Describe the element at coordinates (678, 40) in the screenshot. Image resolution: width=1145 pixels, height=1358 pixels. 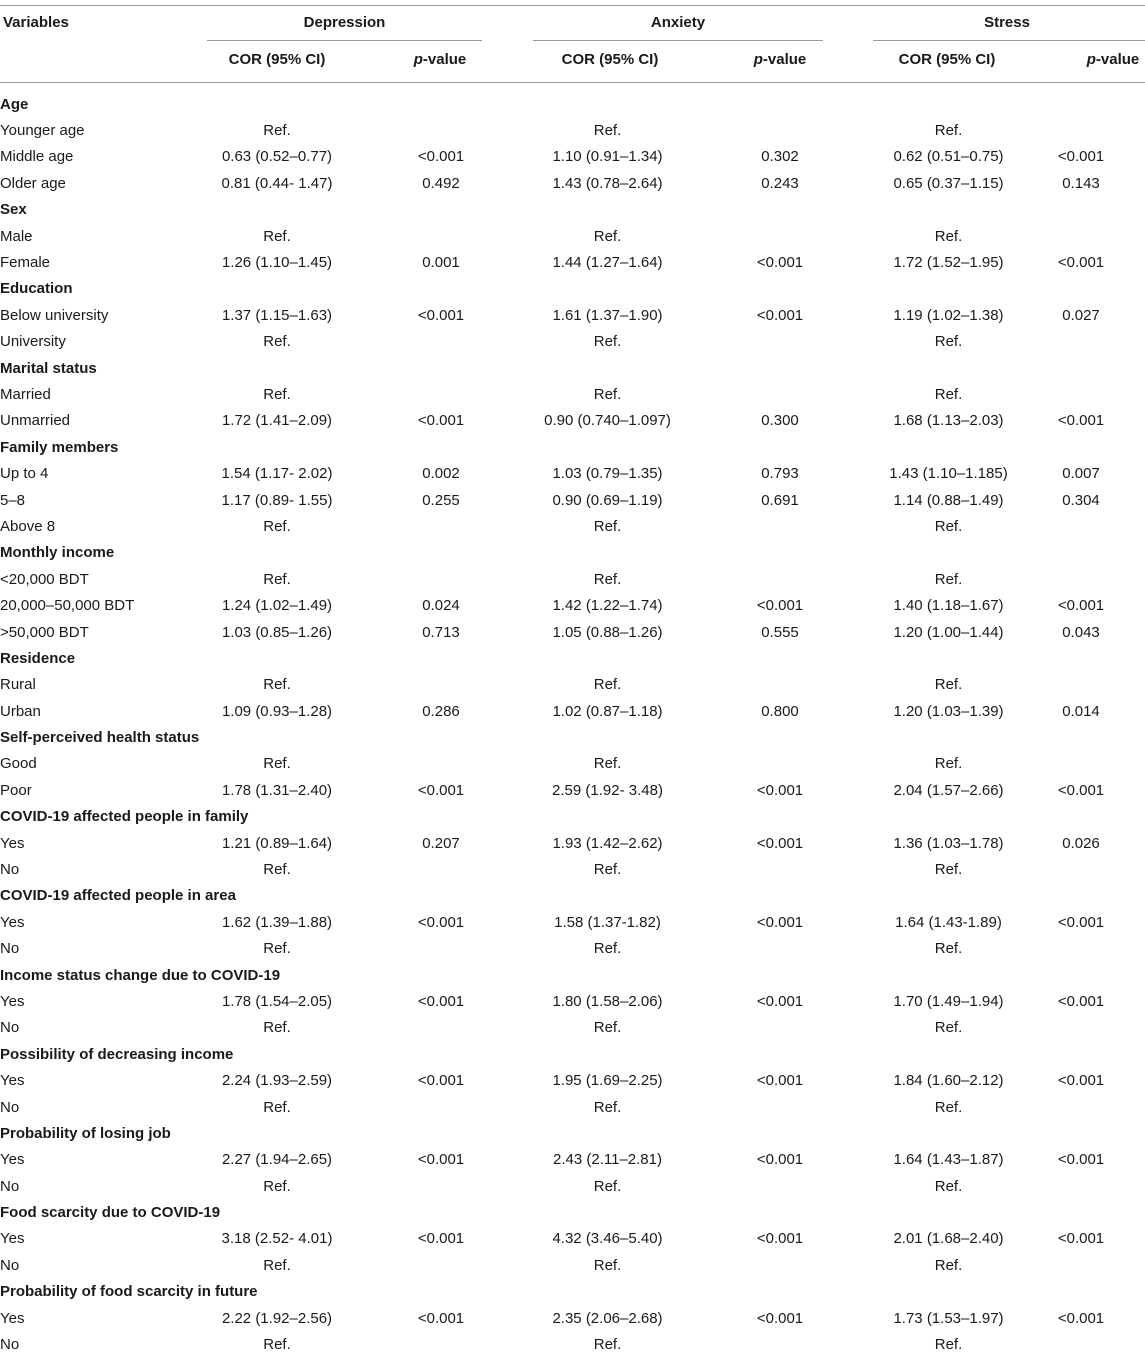
I see `anxiety-underline` at that location.